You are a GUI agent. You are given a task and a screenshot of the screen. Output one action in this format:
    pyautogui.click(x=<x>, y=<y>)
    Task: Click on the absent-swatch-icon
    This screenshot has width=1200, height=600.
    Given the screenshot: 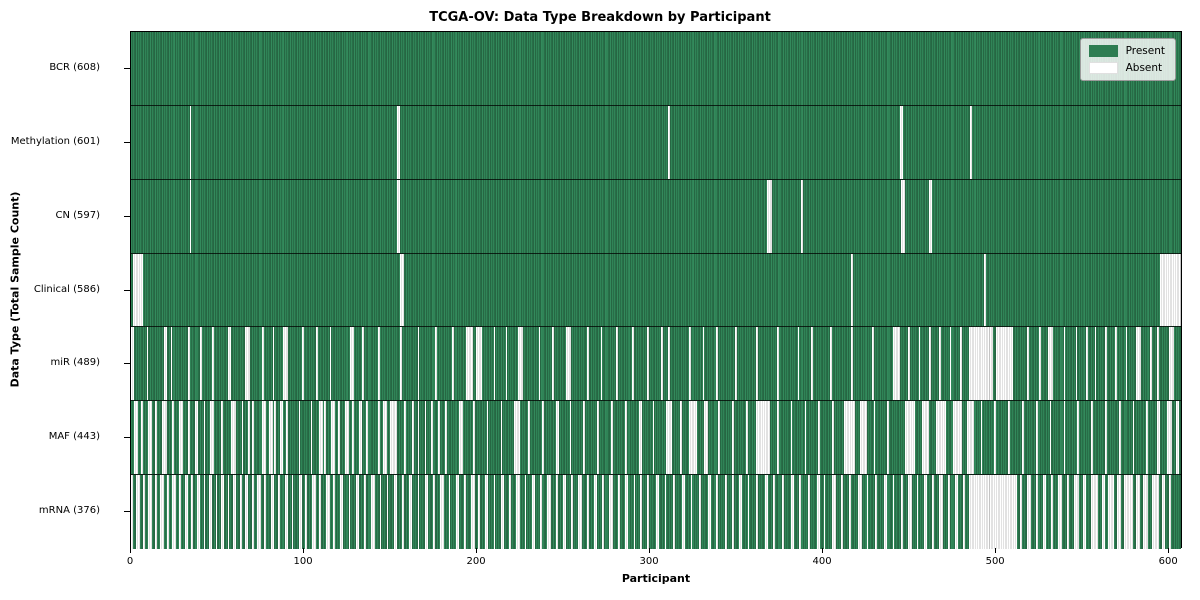 What is the action you would take?
    pyautogui.click(x=1103, y=68)
    